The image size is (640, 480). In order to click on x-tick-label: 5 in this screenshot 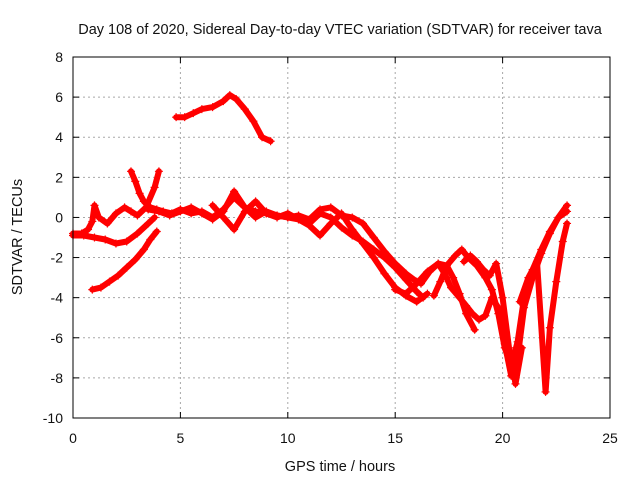, I will do `click(181, 438)`.